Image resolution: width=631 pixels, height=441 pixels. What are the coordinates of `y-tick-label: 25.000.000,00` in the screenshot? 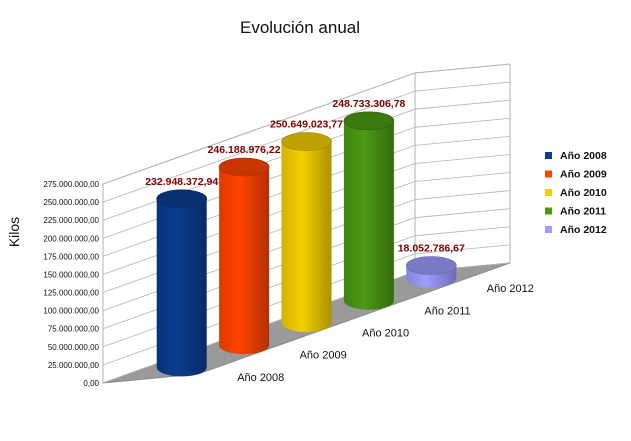 It's located at (74, 365).